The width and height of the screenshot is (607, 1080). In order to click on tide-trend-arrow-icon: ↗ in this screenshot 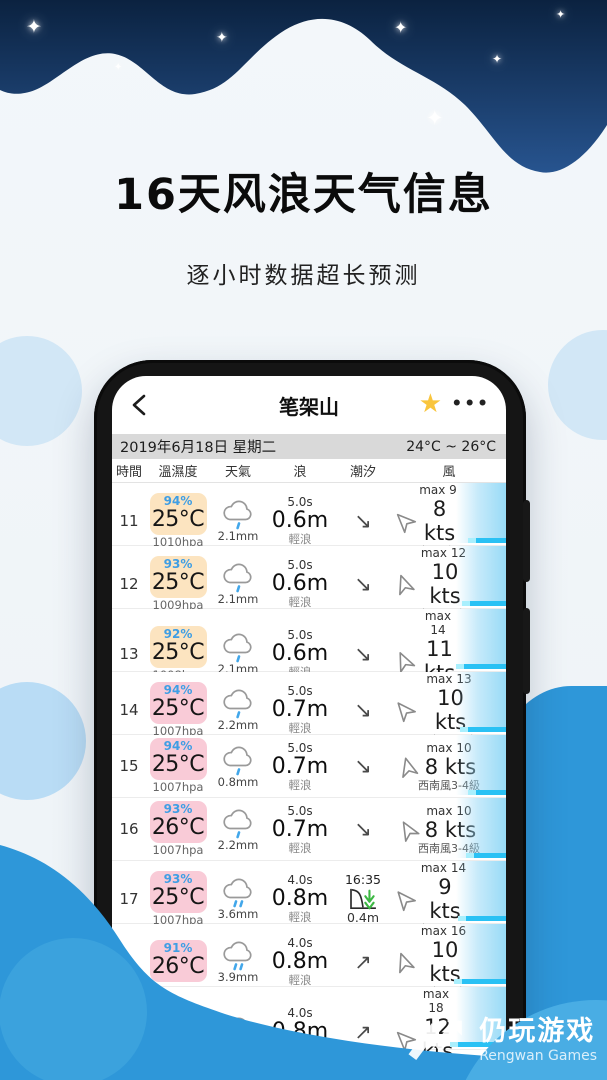, I will do `click(363, 961)`.